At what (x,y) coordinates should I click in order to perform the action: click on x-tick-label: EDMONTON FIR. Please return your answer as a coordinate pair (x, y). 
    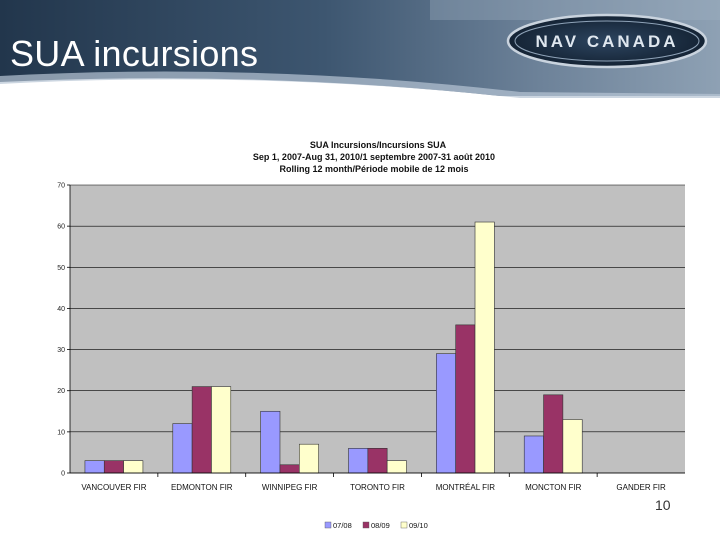
    Looking at the image, I should click on (202, 487).